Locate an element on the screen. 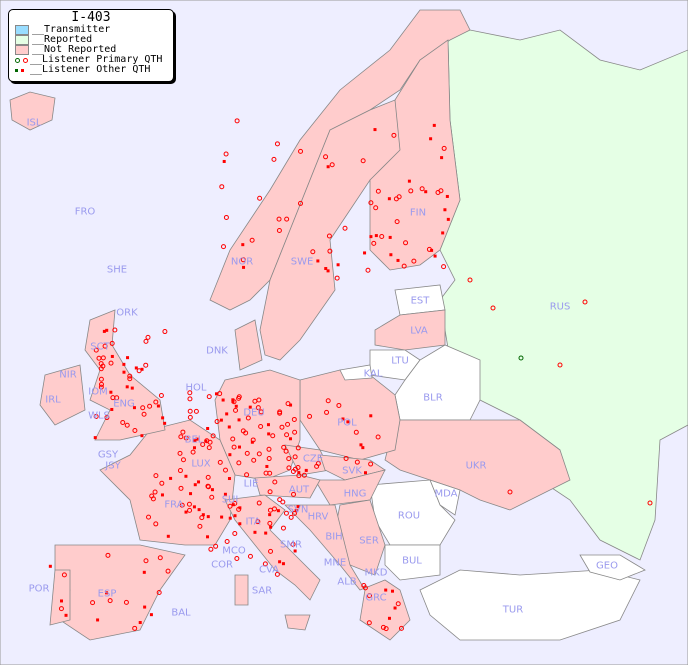 The image size is (688, 669). country-label-nor: NOR is located at coordinates (242, 262).